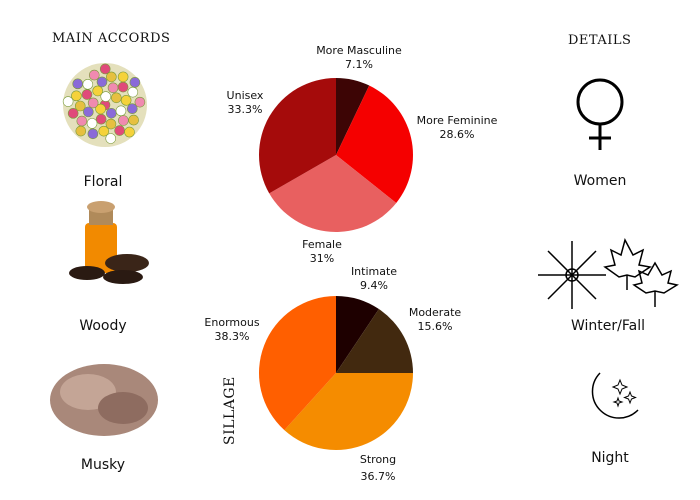 This screenshot has width=700, height=500. I want to click on accord-floral-label: Floral, so click(103, 182).